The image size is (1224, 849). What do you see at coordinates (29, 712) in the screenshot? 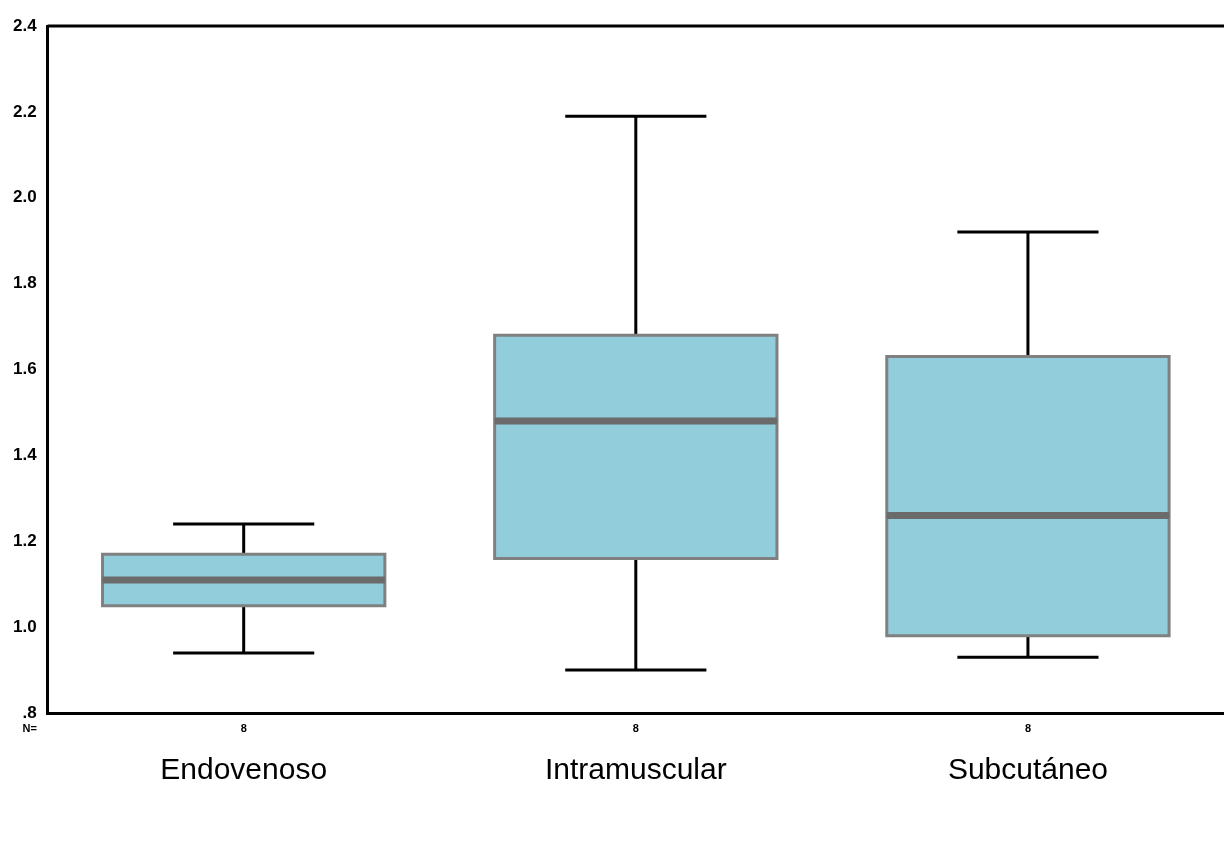
I see `y-tick-label: .8` at bounding box center [29, 712].